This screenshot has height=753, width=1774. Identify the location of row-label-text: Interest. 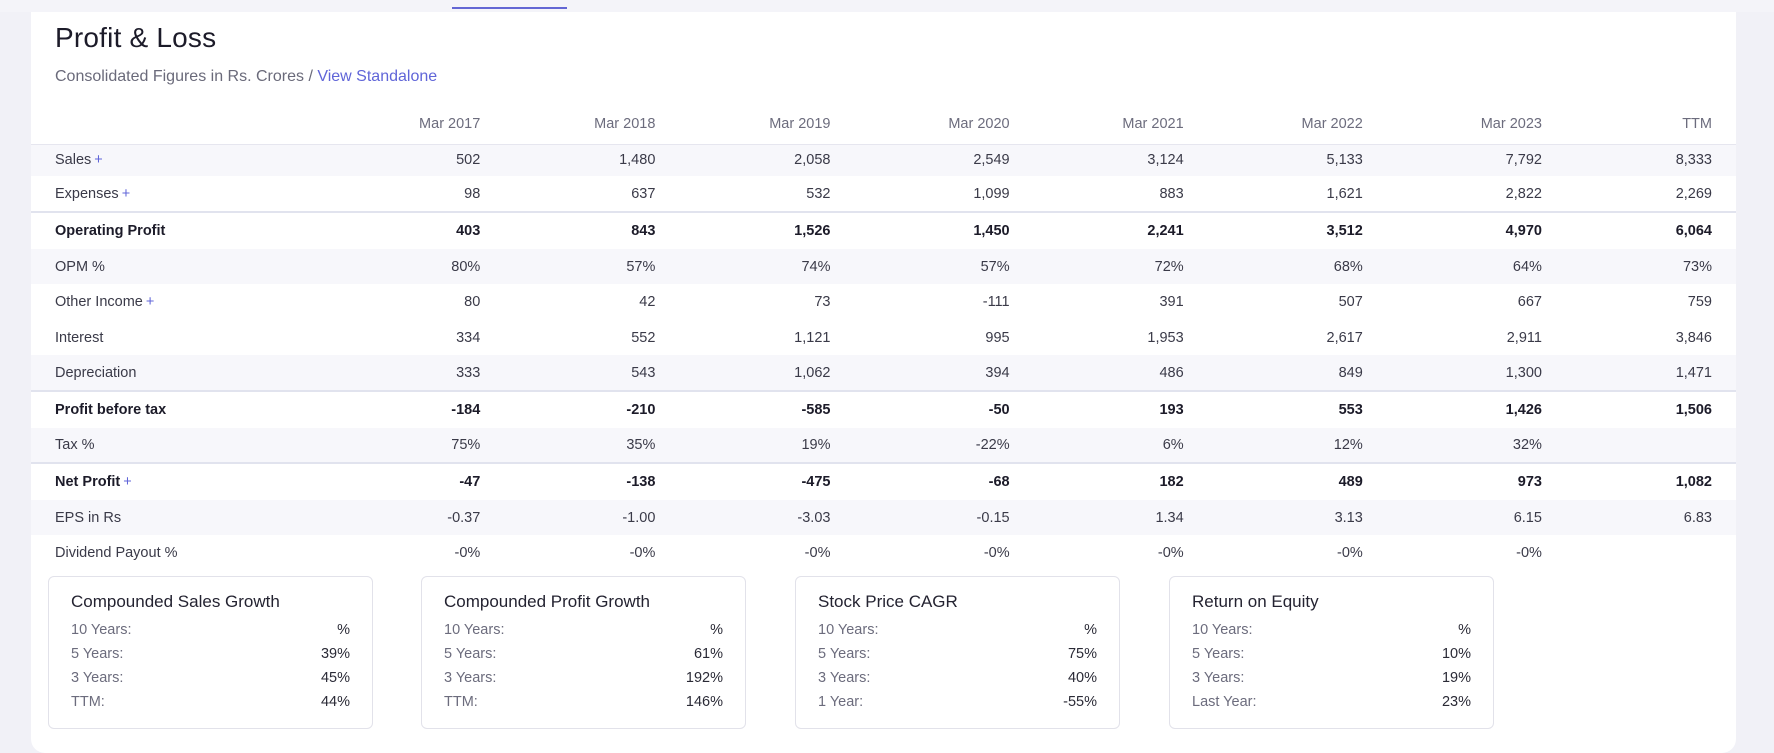
(79, 337).